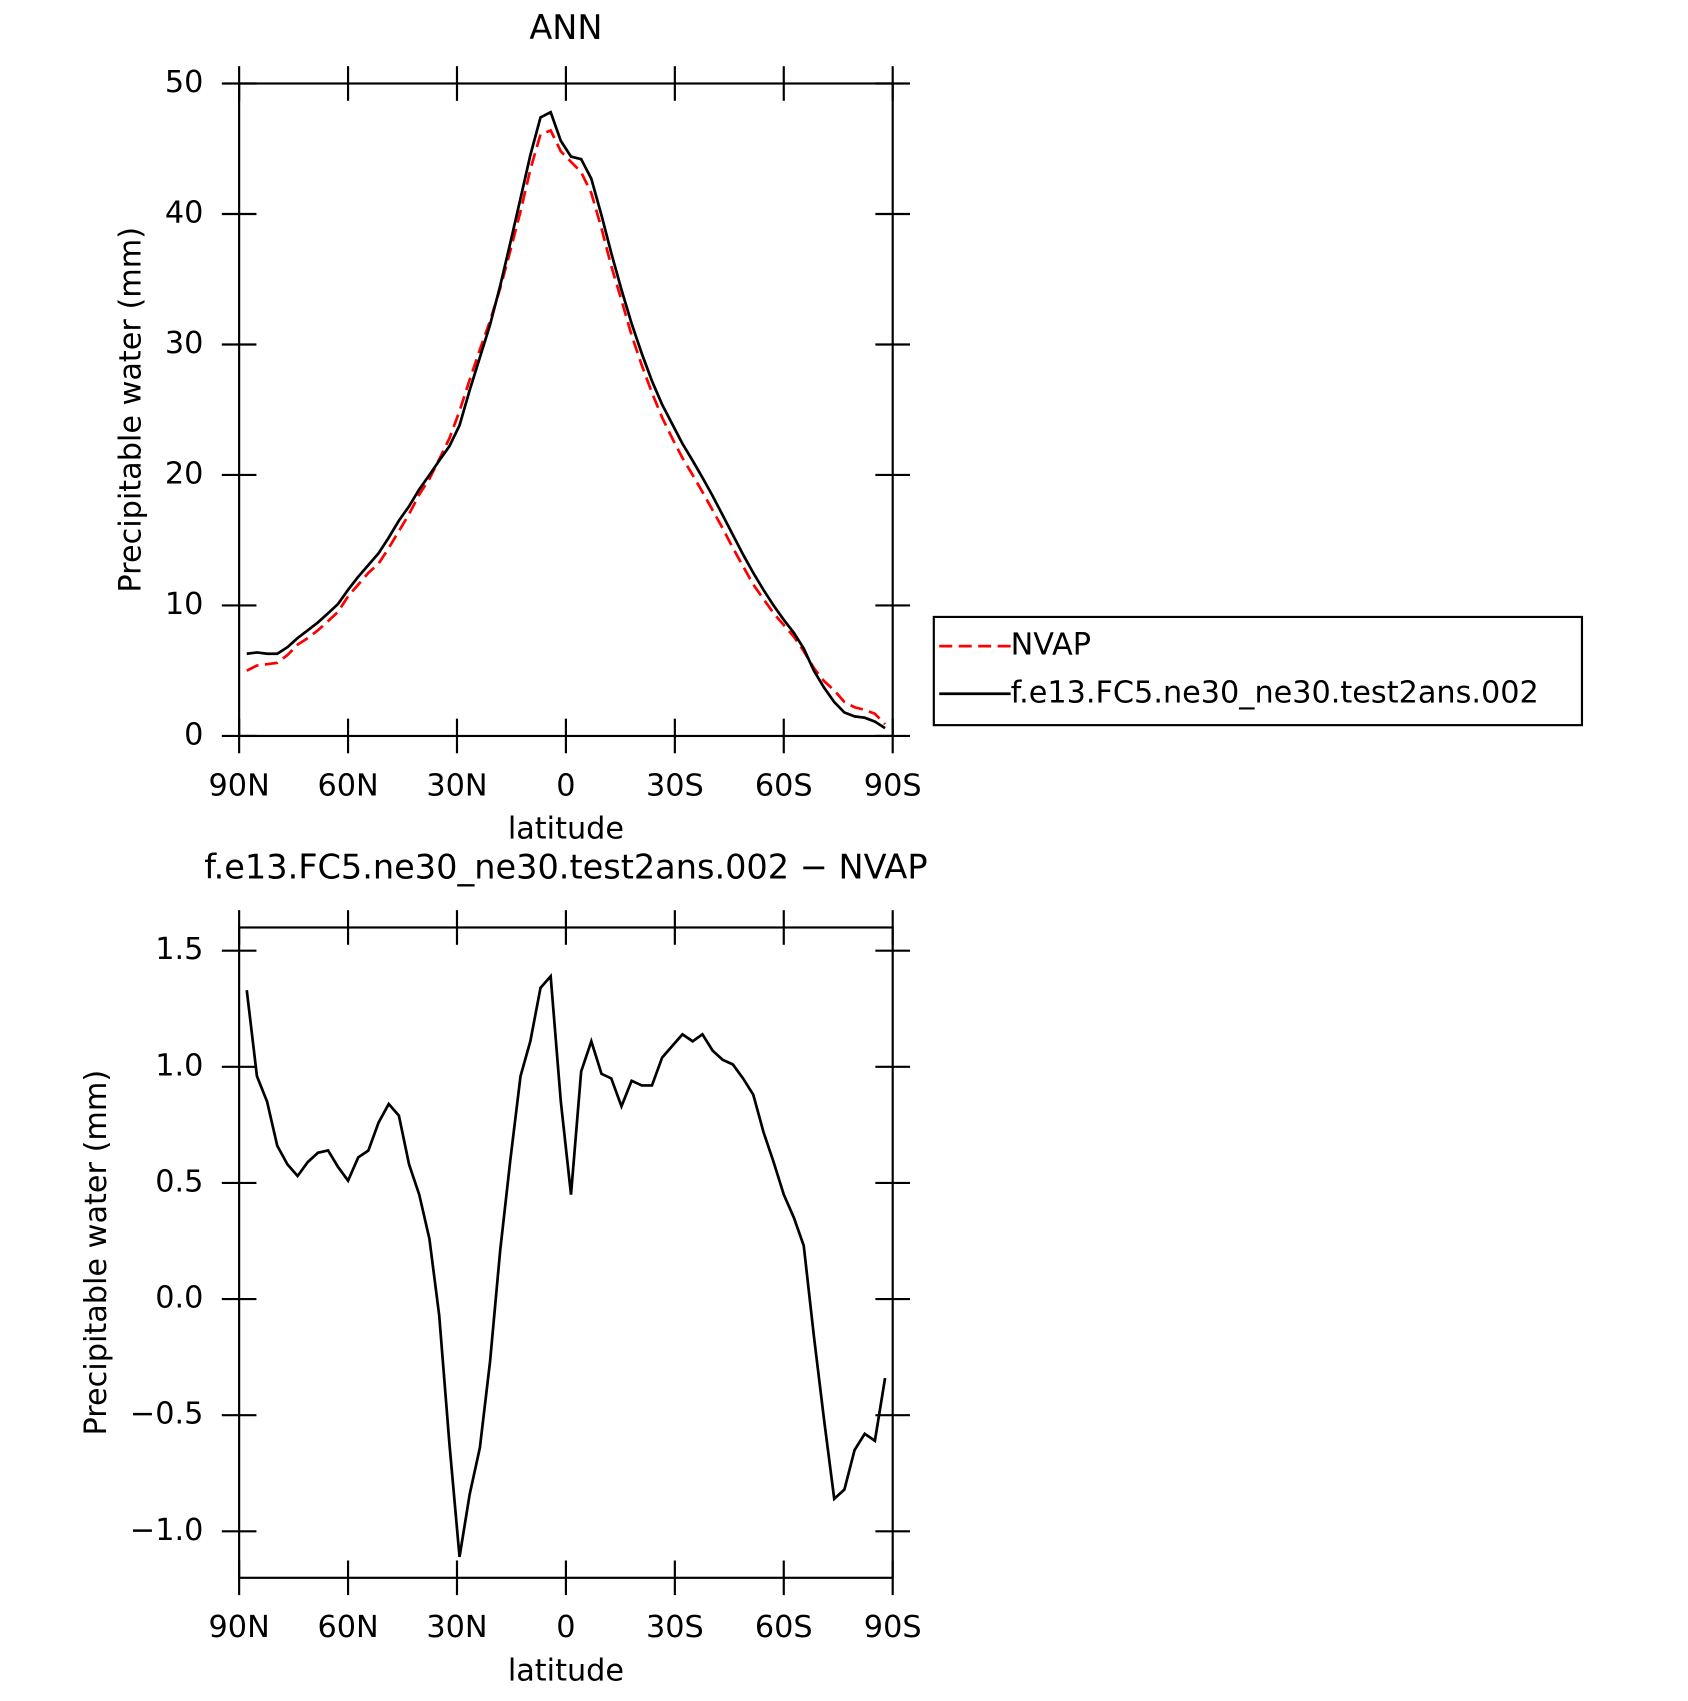  I want to click on y-tick-label: 1.5, so click(179, 949).